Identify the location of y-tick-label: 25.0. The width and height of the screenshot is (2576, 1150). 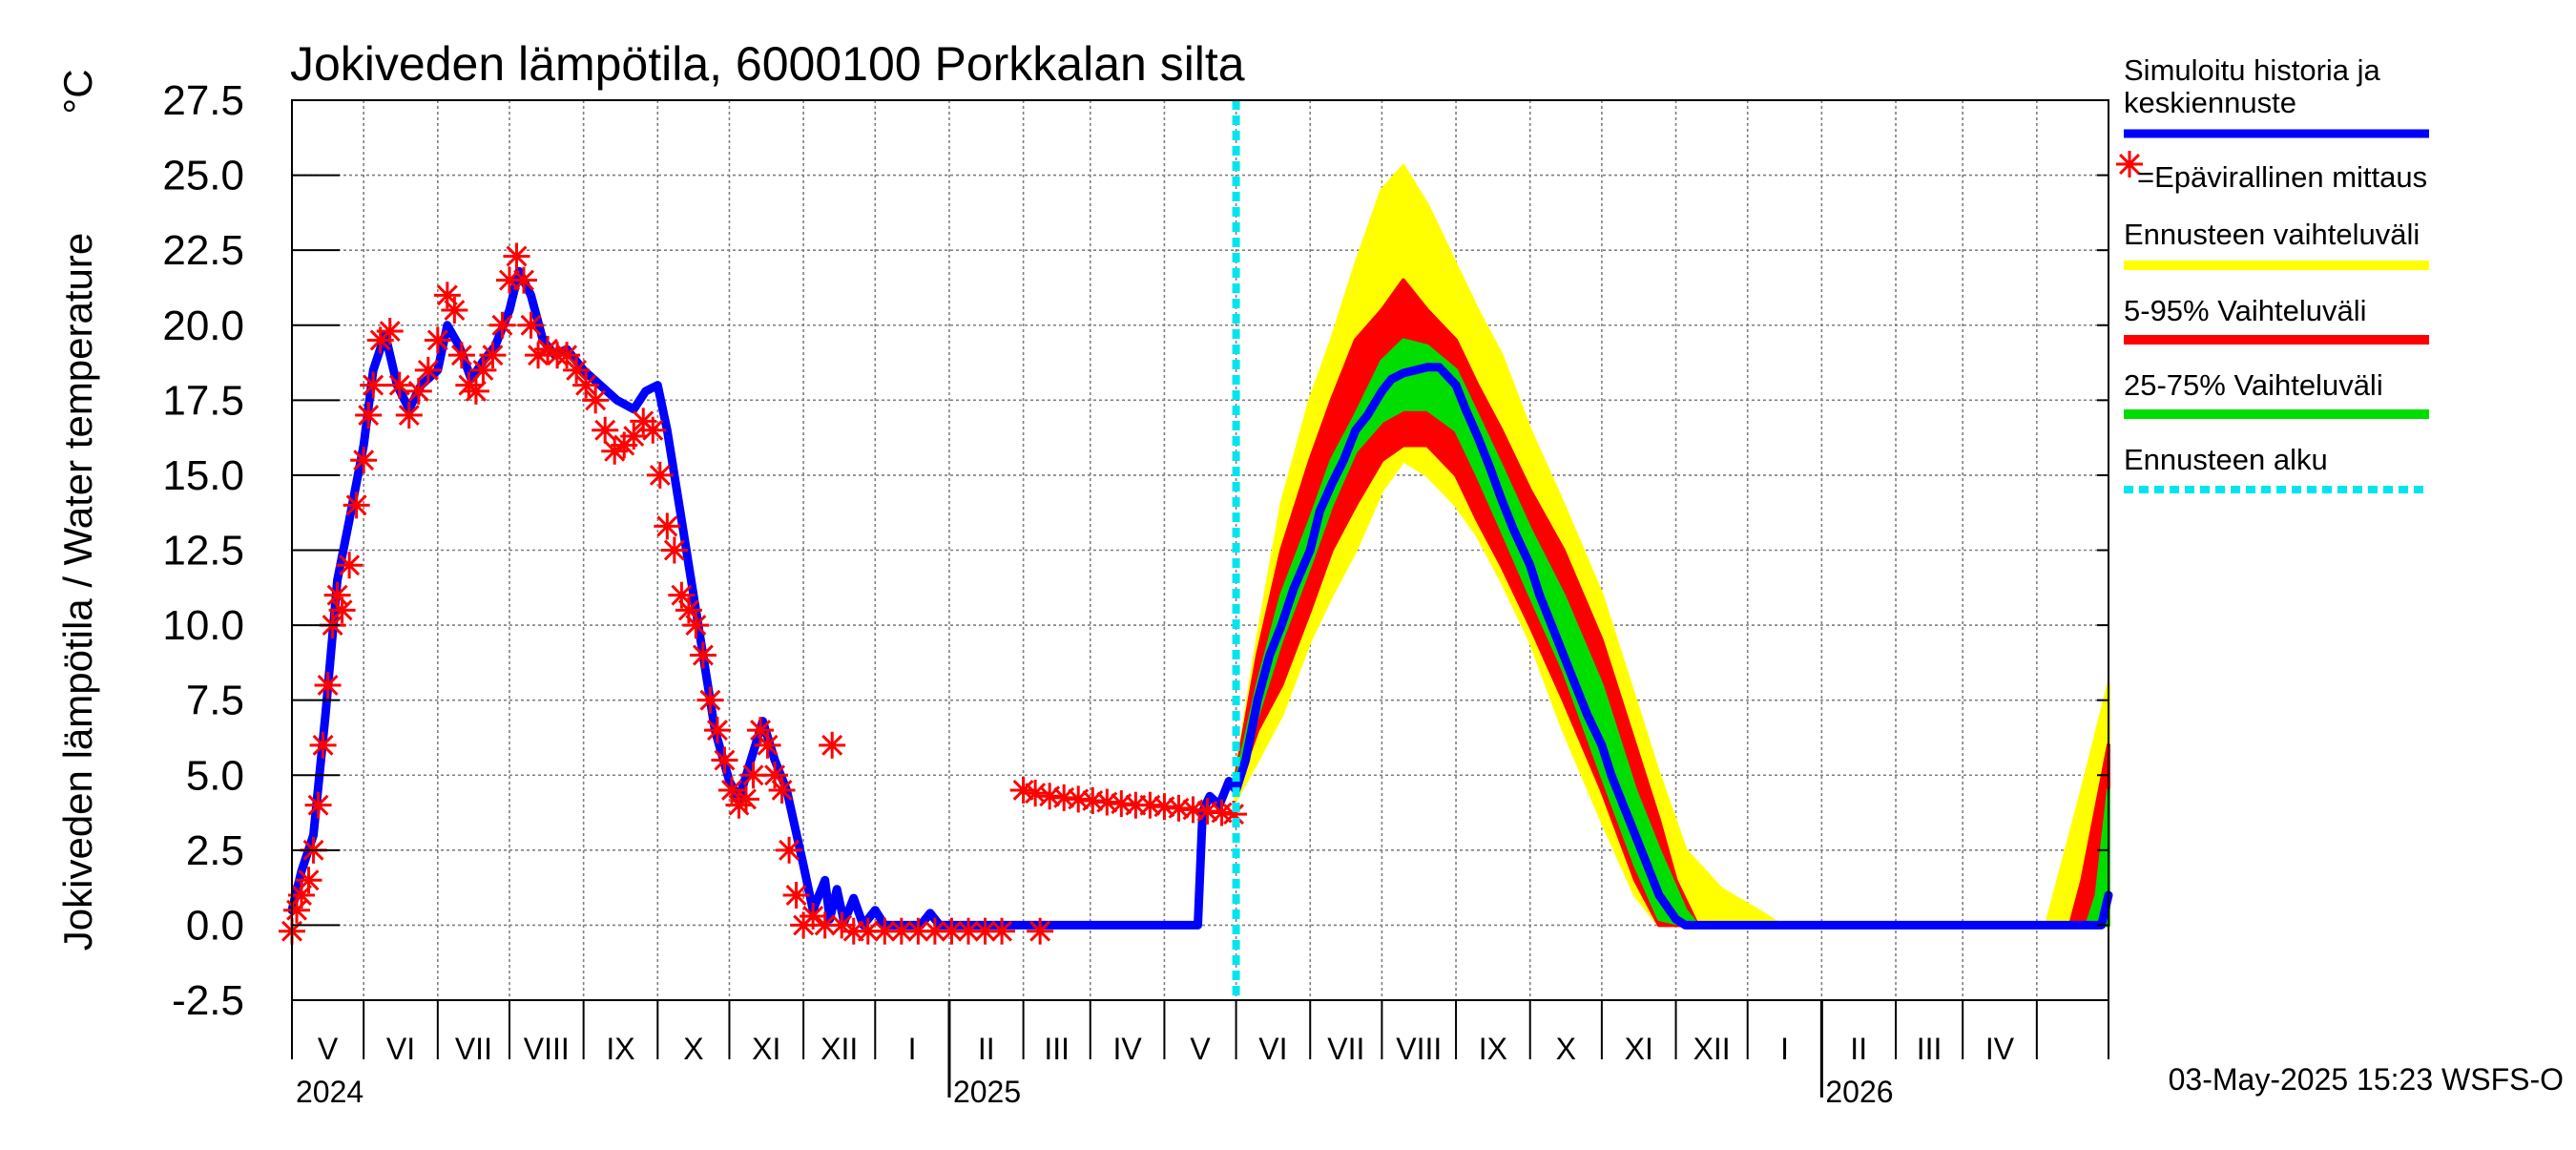
(203, 176).